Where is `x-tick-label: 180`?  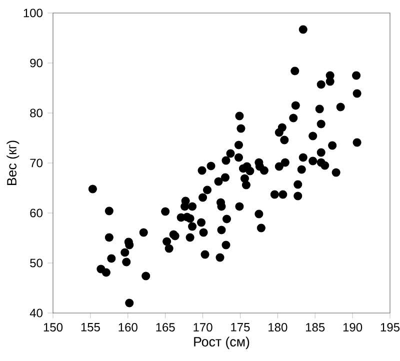 x-tick-label: 180 is located at coordinates (278, 327).